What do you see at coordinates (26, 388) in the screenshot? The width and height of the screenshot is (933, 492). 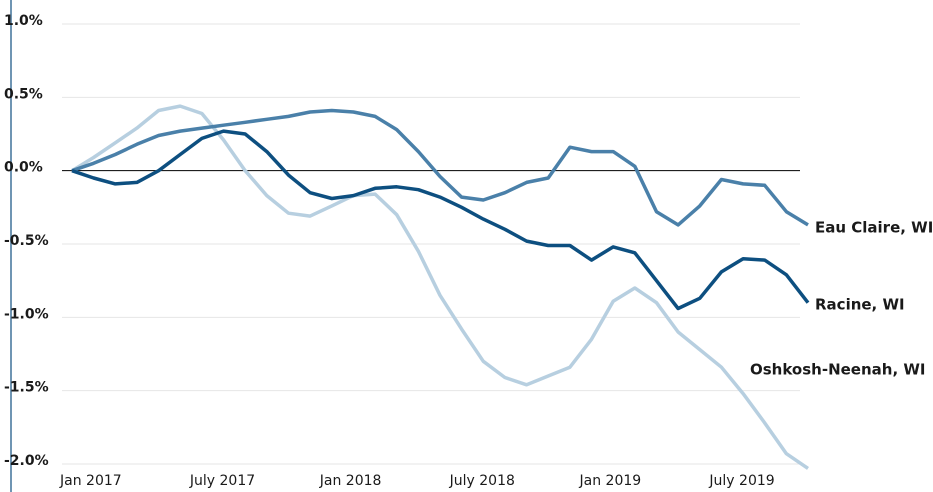 I see `y-tick-label: -1.5%` at bounding box center [26, 388].